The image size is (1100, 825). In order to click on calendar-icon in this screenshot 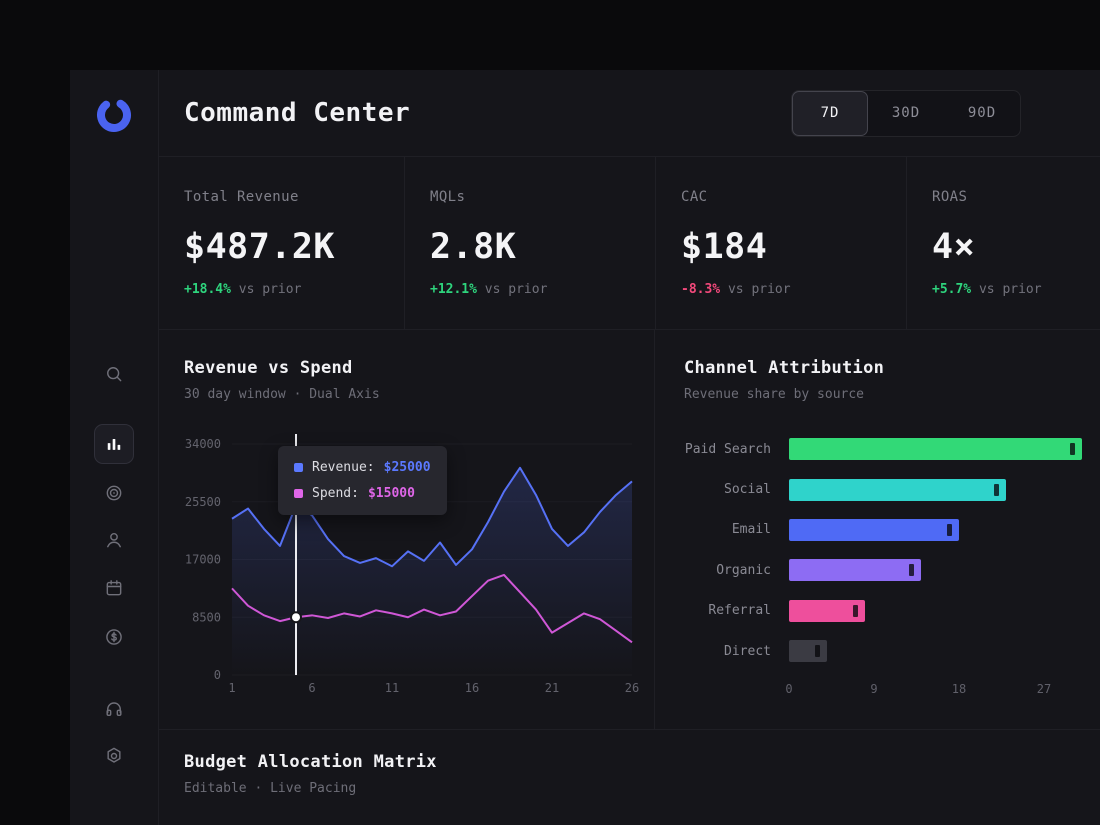, I will do `click(114, 588)`.